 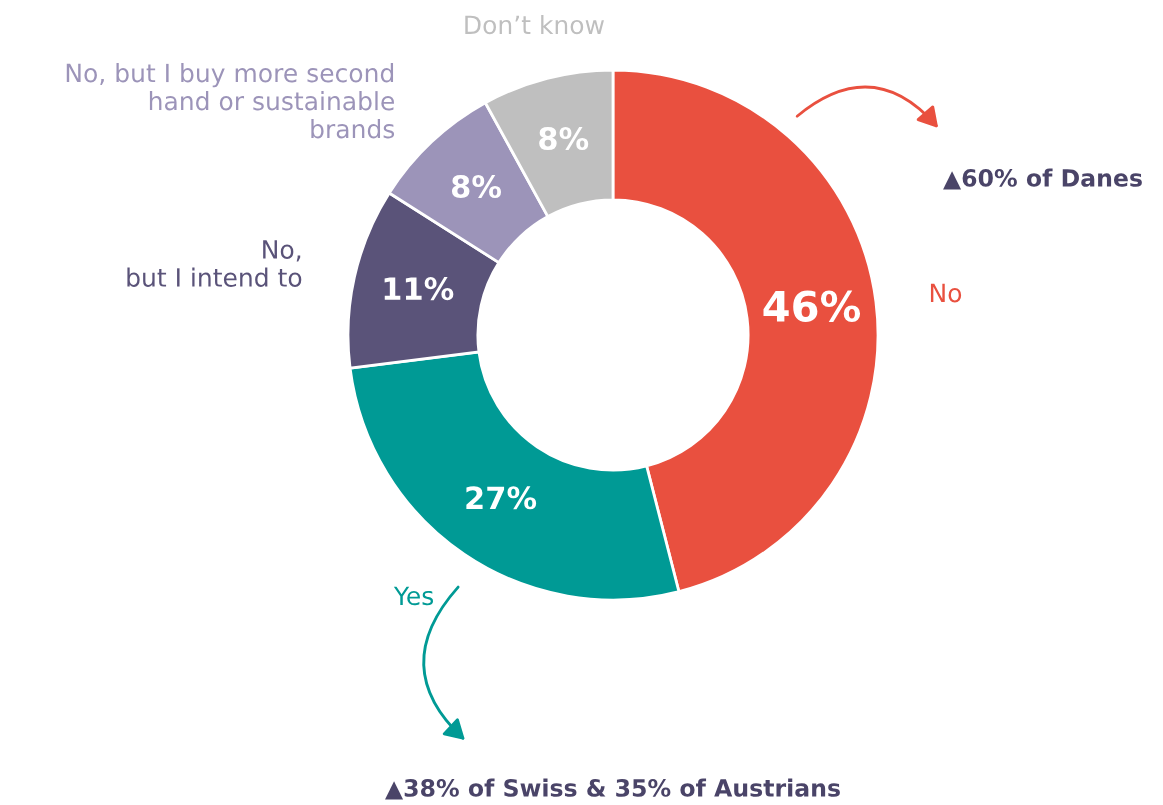 What do you see at coordinates (413, 596) in the screenshot?
I see `slice-label: Yes` at bounding box center [413, 596].